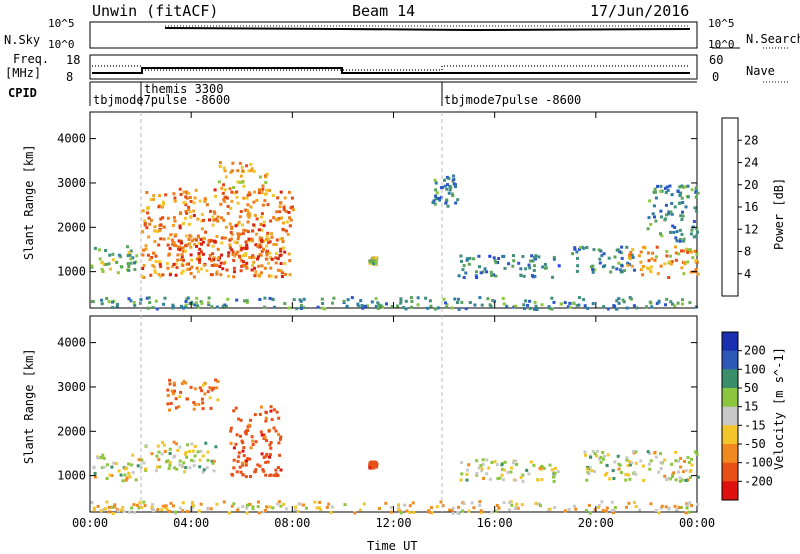 This screenshot has height=554, width=800. I want to click on nsky-trace, so click(427, 29).